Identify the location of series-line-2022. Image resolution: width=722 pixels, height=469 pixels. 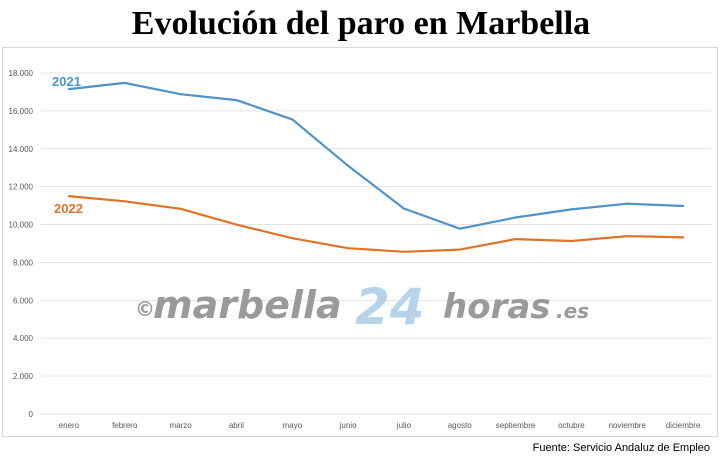
(376, 224).